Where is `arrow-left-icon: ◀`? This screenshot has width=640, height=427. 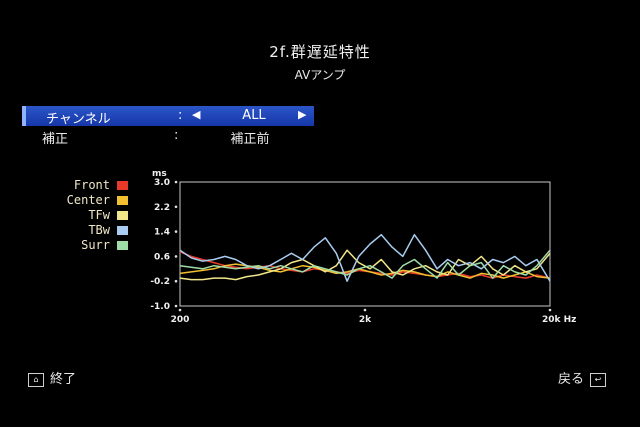 arrow-left-icon: ◀ is located at coordinates (196, 114).